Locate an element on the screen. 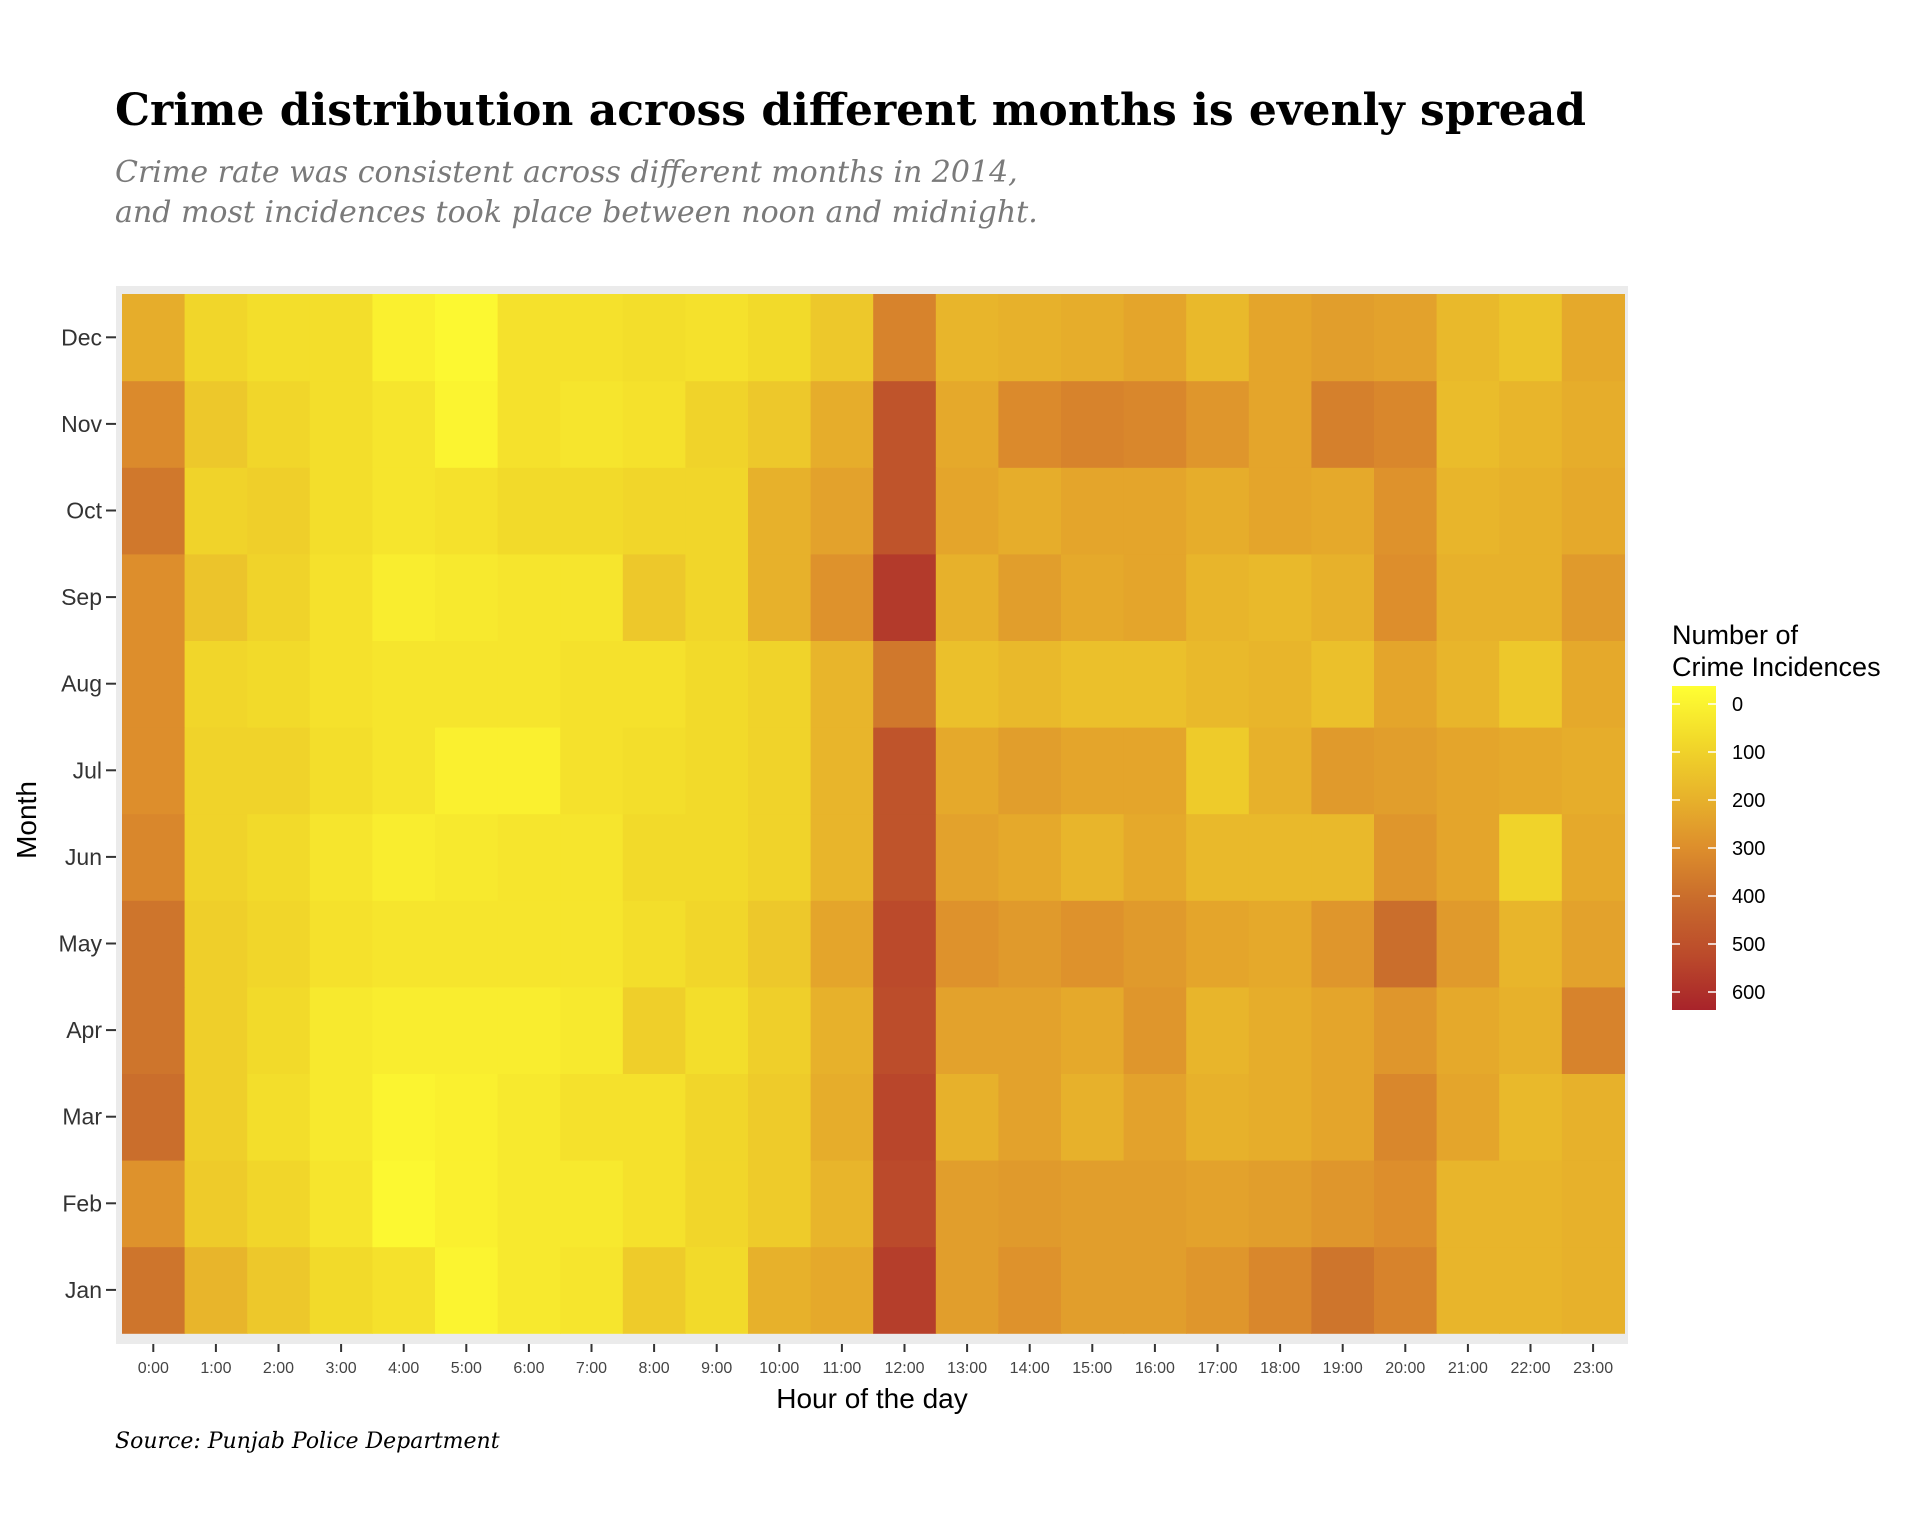 The width and height of the screenshot is (1920, 1536). x-tick-label: 22:00 is located at coordinates (1530, 1368).